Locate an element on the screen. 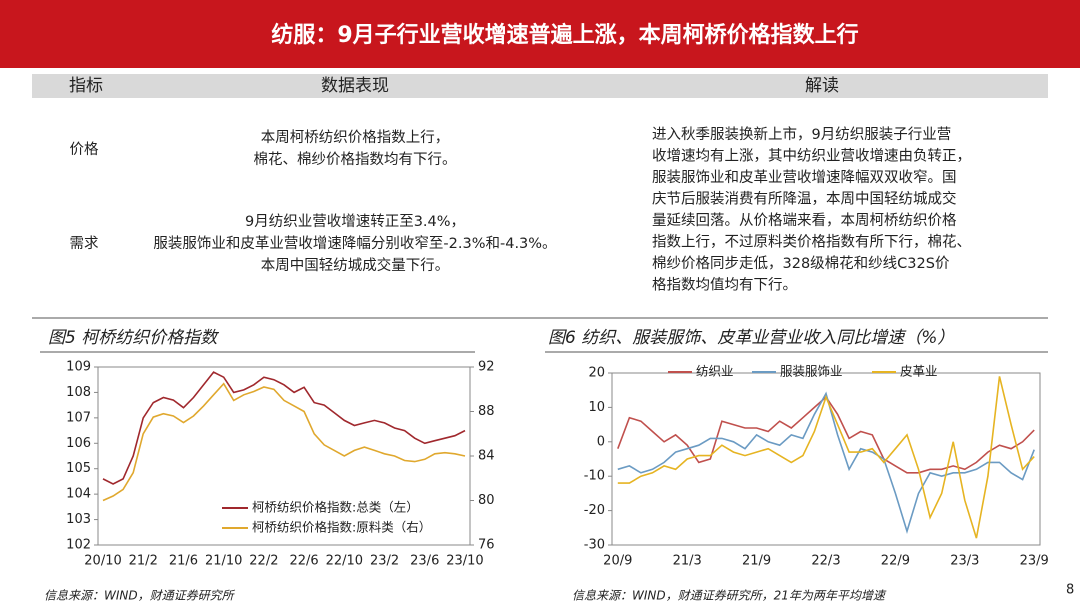 This screenshot has height=608, width=1080. x-tick-label: 23/9 is located at coordinates (1034, 561).